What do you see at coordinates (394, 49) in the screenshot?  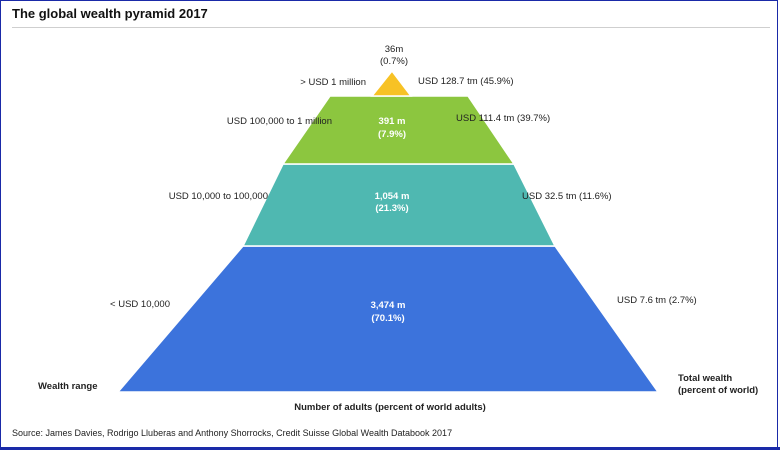 I see `adults-label-4a: 36m` at bounding box center [394, 49].